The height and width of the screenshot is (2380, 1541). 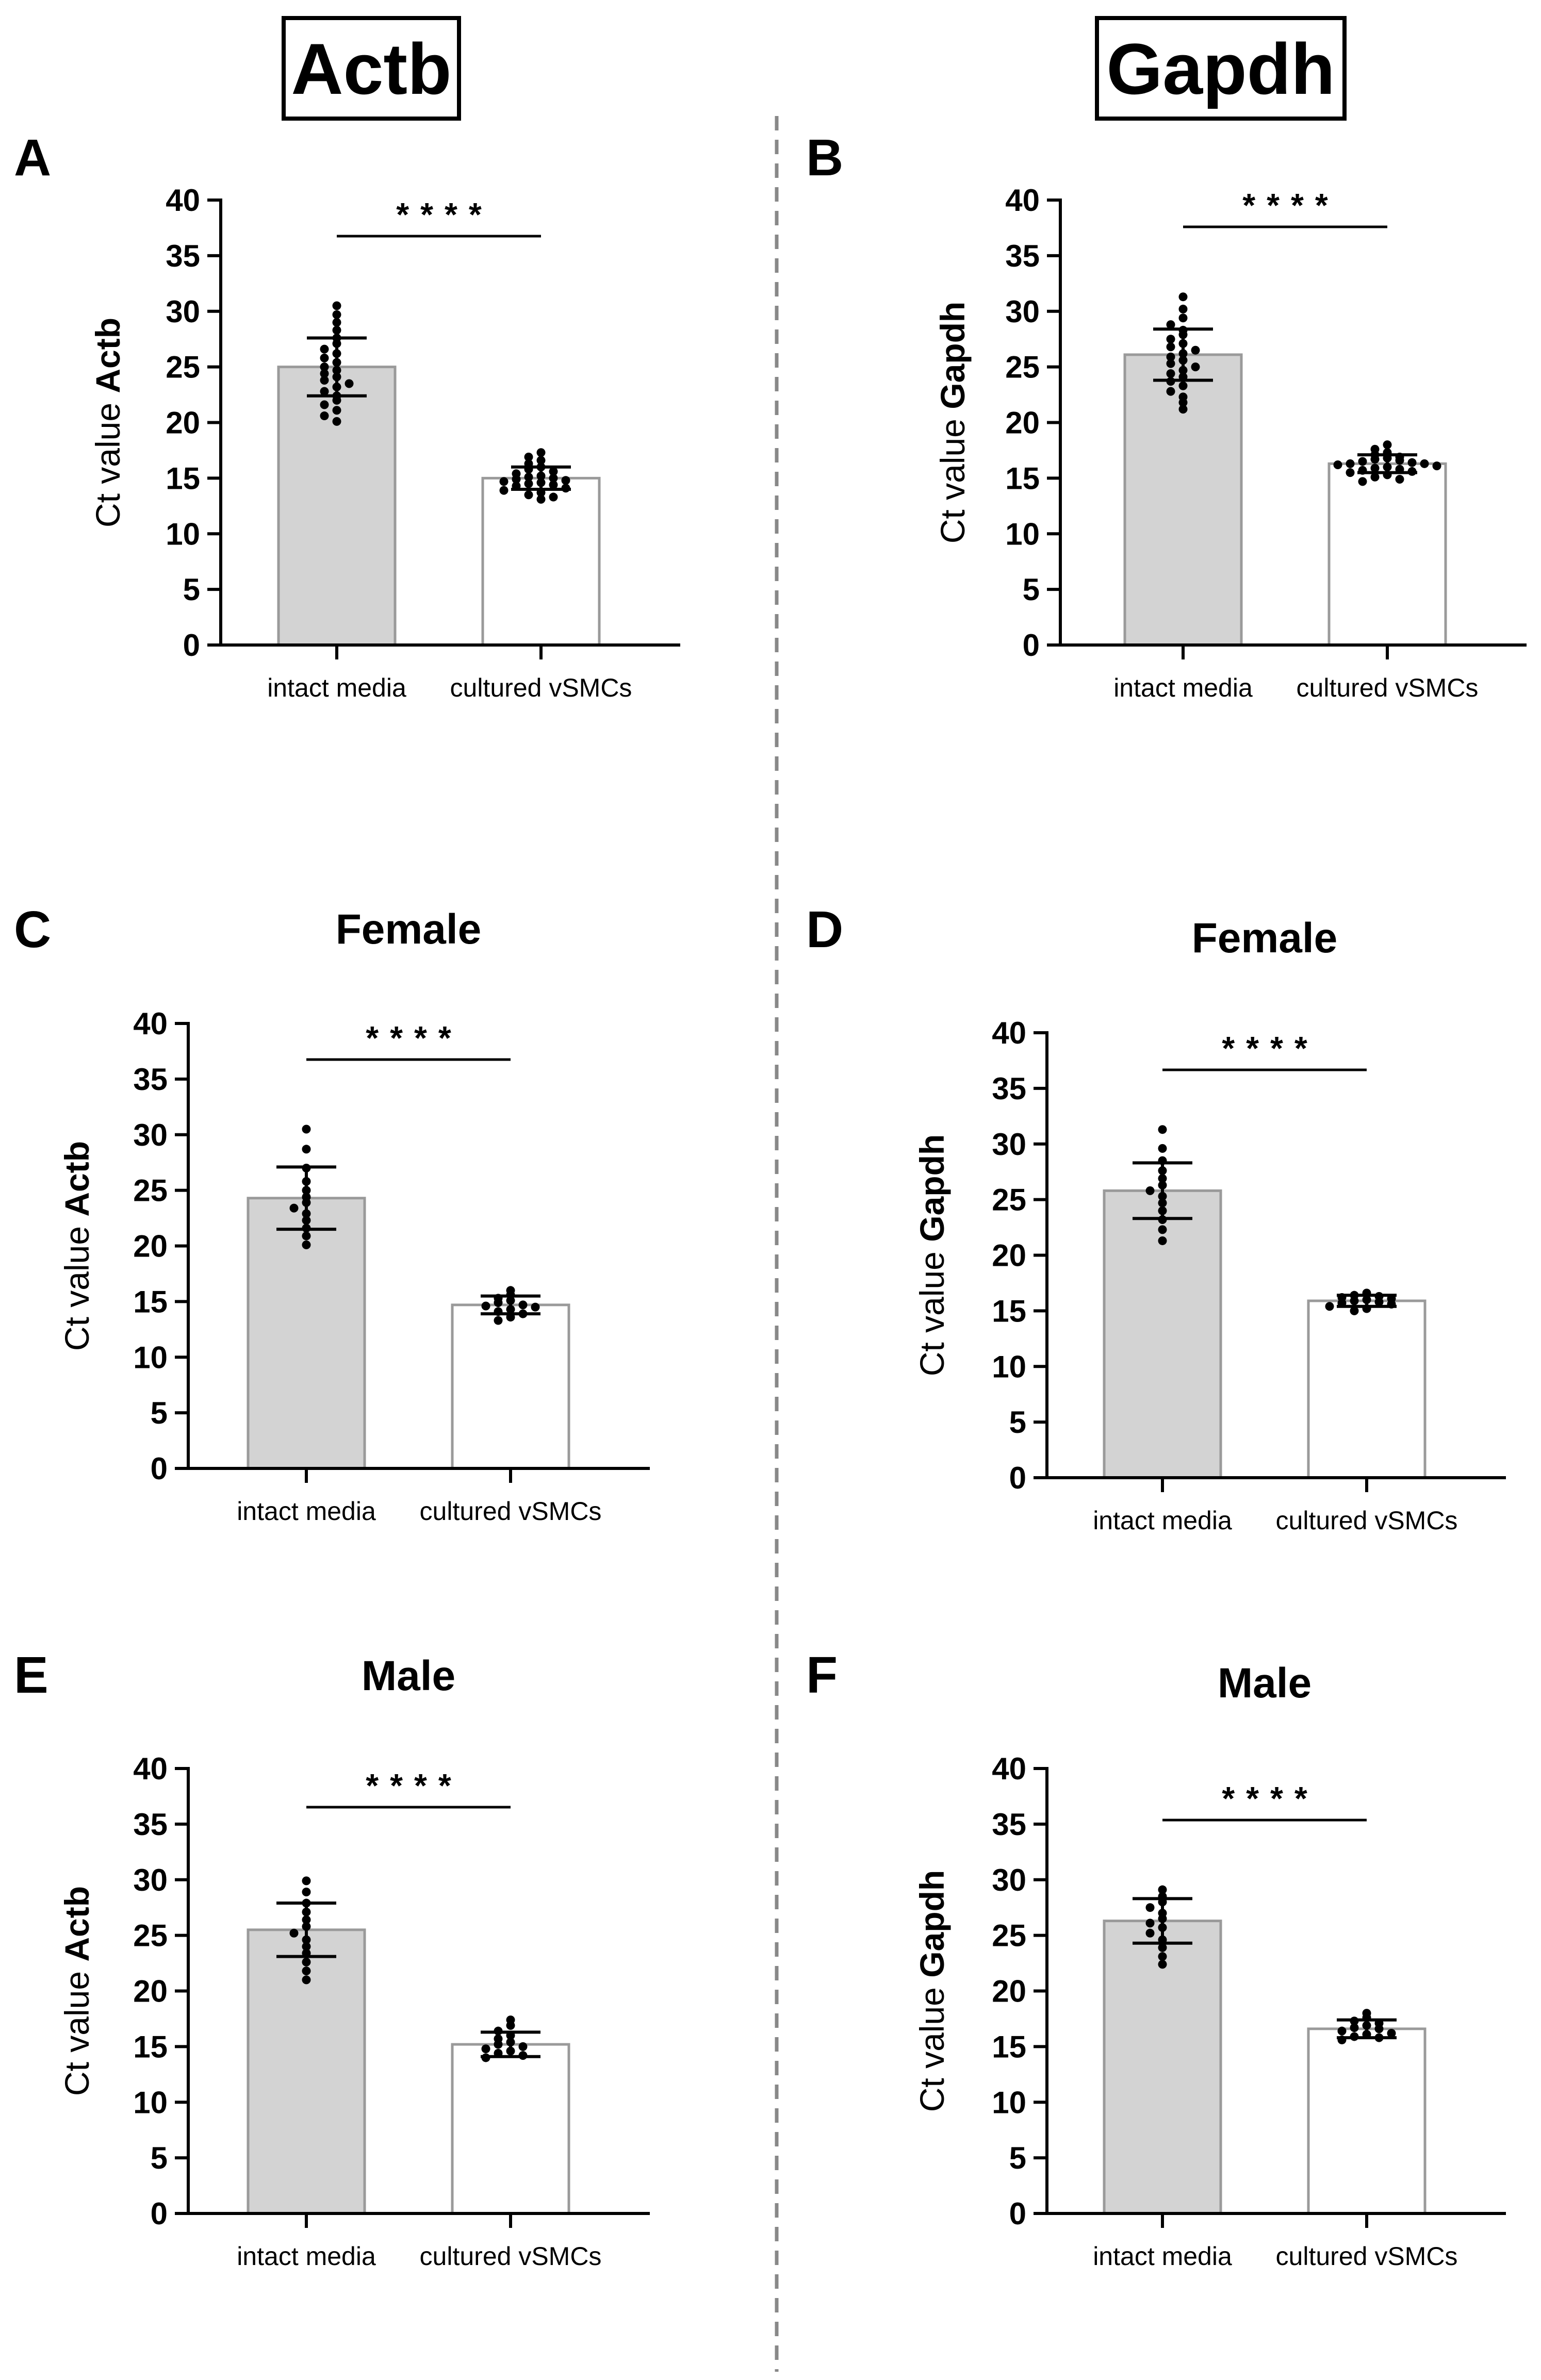 I want to click on panel-title: Female, so click(x=1265, y=938).